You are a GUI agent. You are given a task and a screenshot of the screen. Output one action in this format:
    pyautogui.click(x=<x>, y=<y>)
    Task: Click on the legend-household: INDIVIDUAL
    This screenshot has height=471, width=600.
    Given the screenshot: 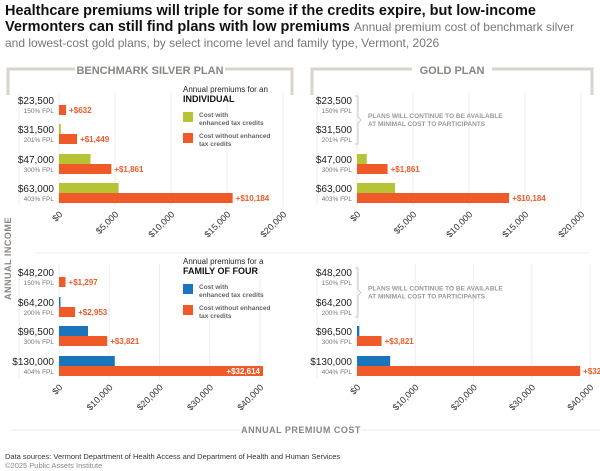 What is the action you would take?
    pyautogui.click(x=209, y=99)
    